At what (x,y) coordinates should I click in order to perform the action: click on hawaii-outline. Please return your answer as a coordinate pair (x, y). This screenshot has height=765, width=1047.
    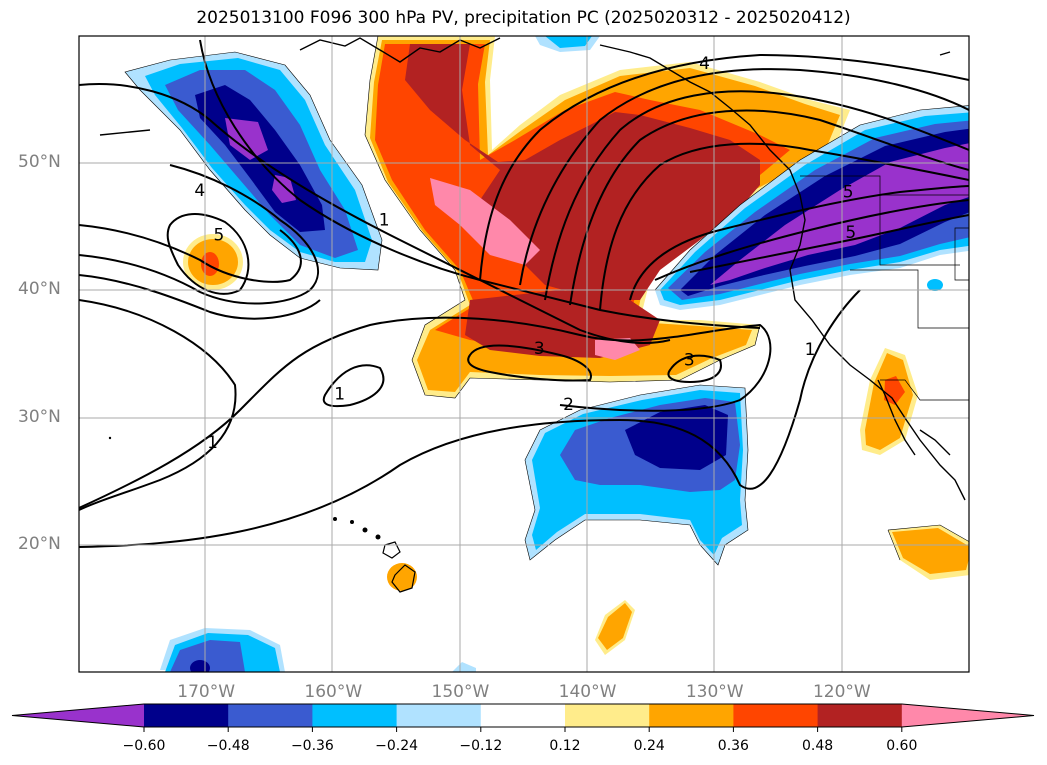
    Looking at the image, I should click on (399, 567).